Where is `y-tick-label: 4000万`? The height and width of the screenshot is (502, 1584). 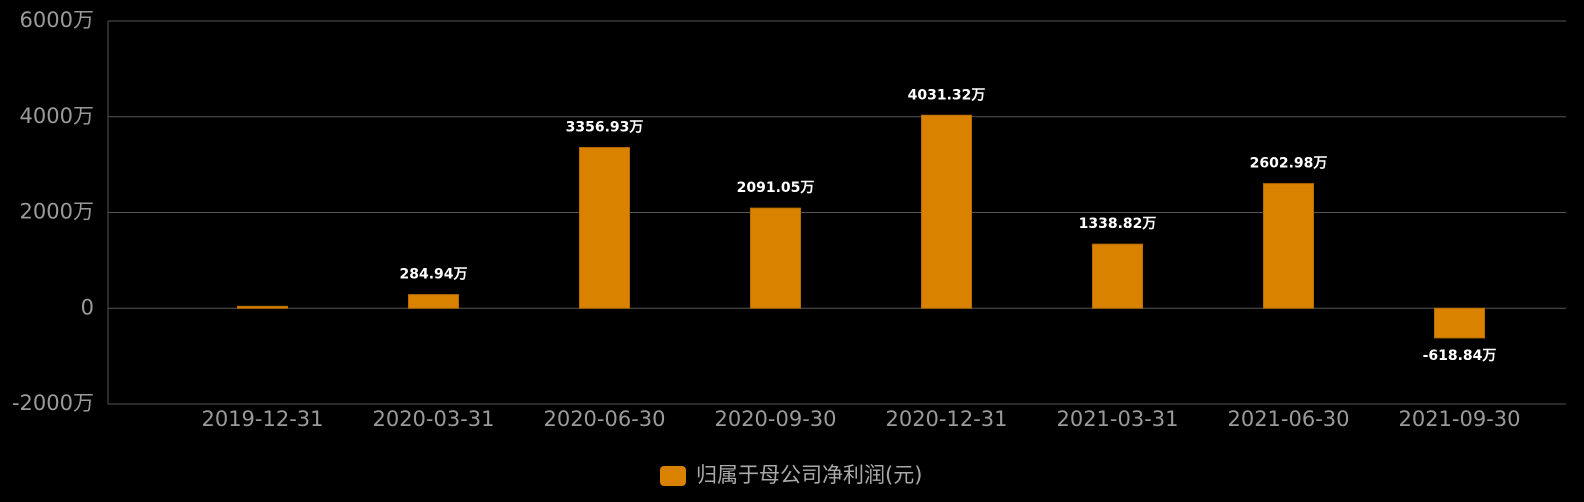
y-tick-label: 4000万 is located at coordinates (57, 116).